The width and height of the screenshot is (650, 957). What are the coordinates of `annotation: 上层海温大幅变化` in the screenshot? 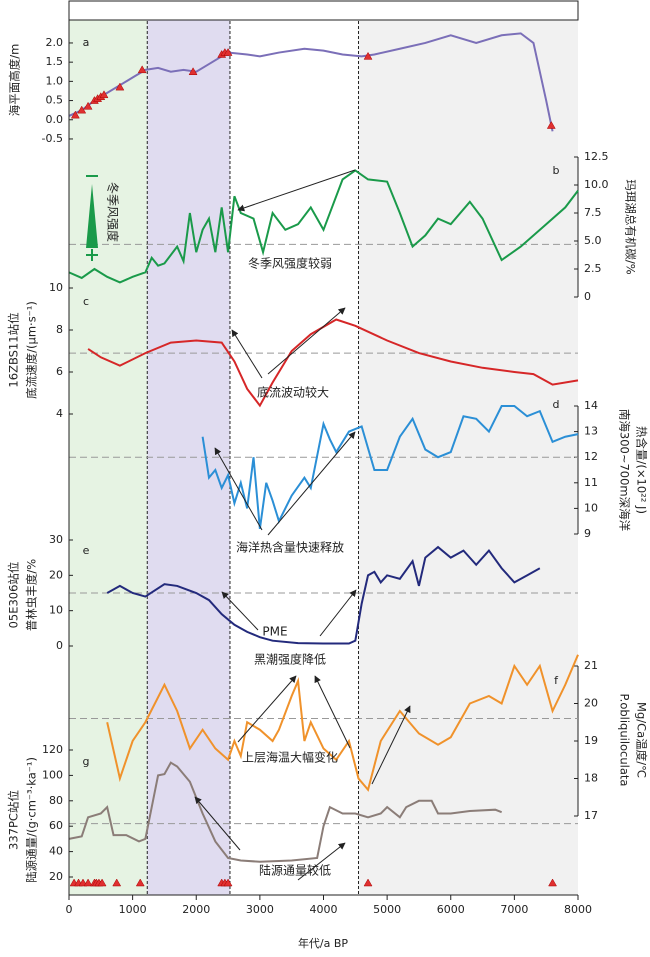 It's located at (290, 757).